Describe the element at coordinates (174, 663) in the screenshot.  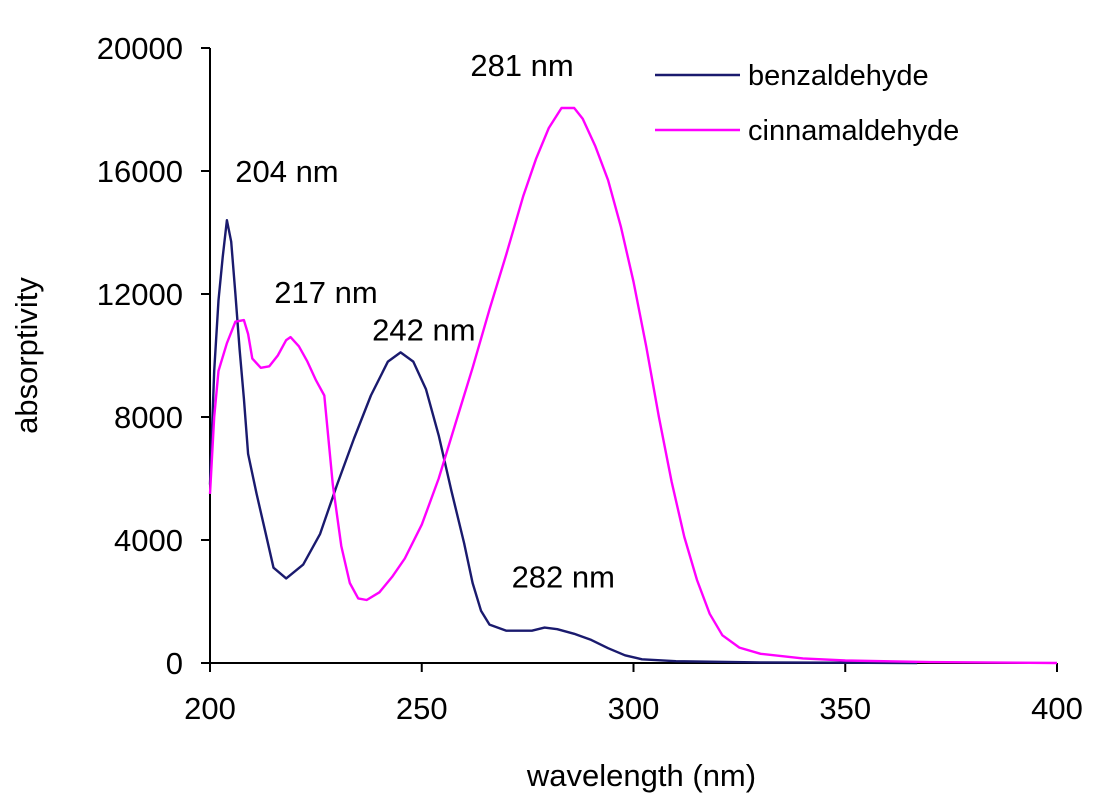
I see `y-tick-label: 0` at that location.